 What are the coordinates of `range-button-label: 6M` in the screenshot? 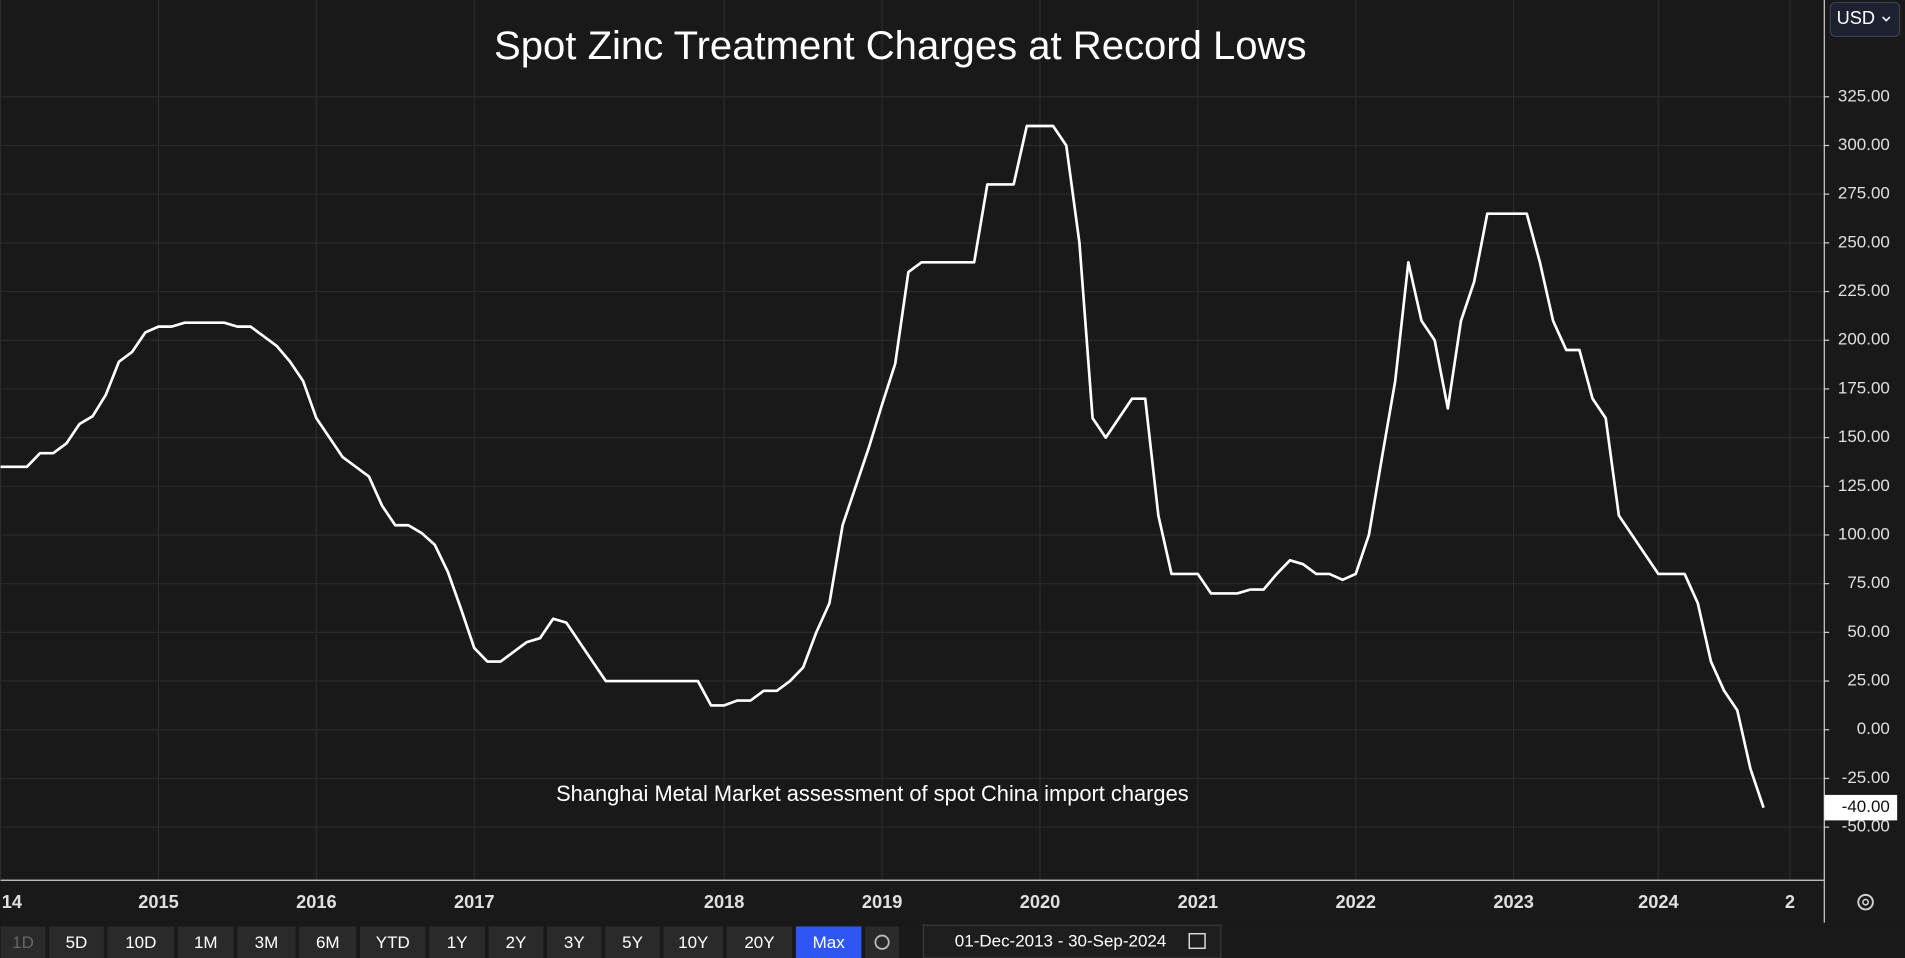 It's located at (328, 942).